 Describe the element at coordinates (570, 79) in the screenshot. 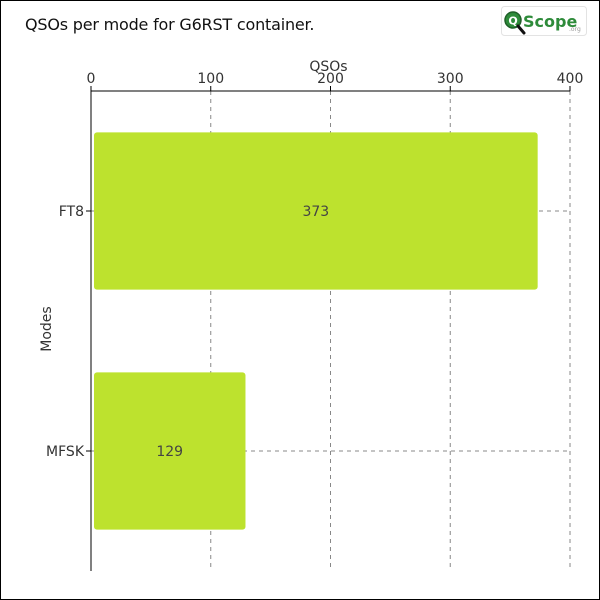

I see `x-tick-label: 400` at that location.